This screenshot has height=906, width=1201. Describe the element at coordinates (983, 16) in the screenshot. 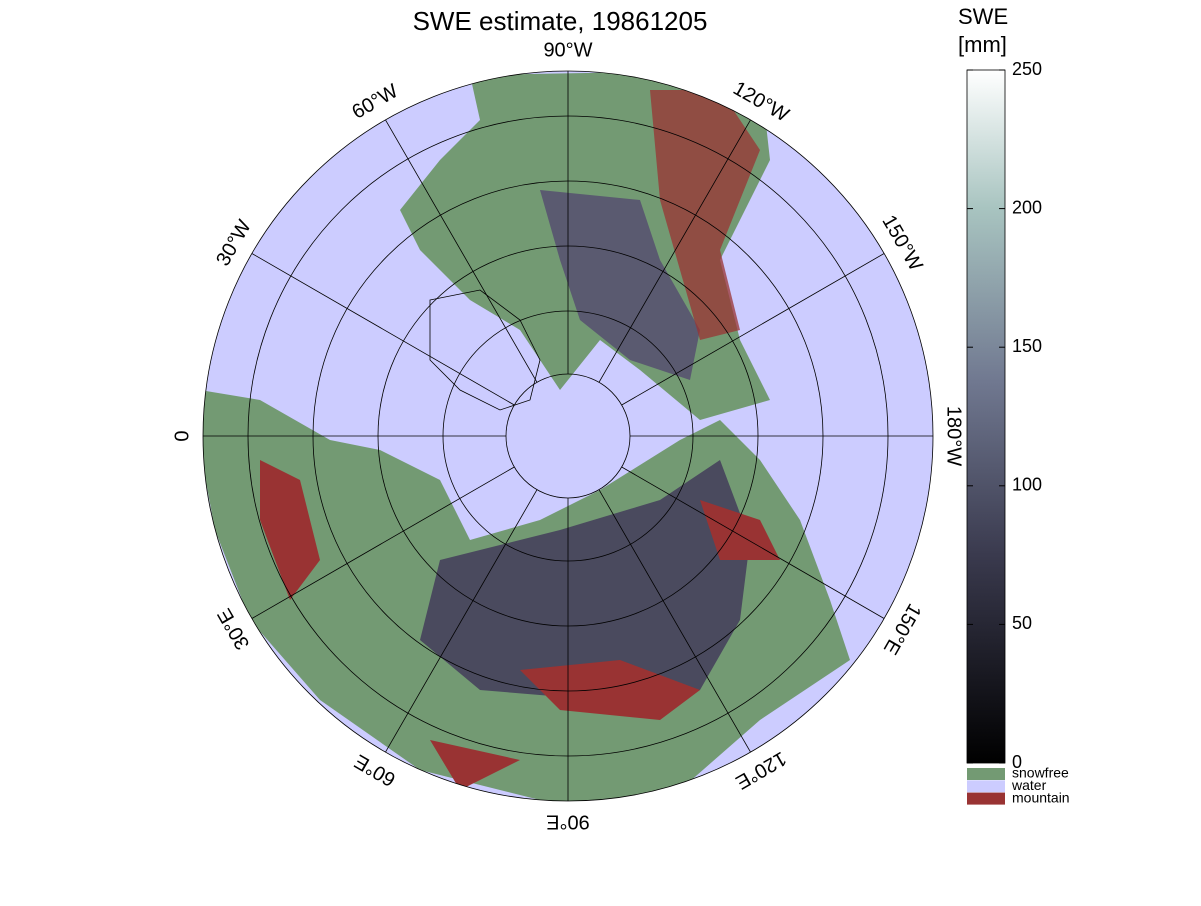

I see `colorbar-title: SWE` at that location.